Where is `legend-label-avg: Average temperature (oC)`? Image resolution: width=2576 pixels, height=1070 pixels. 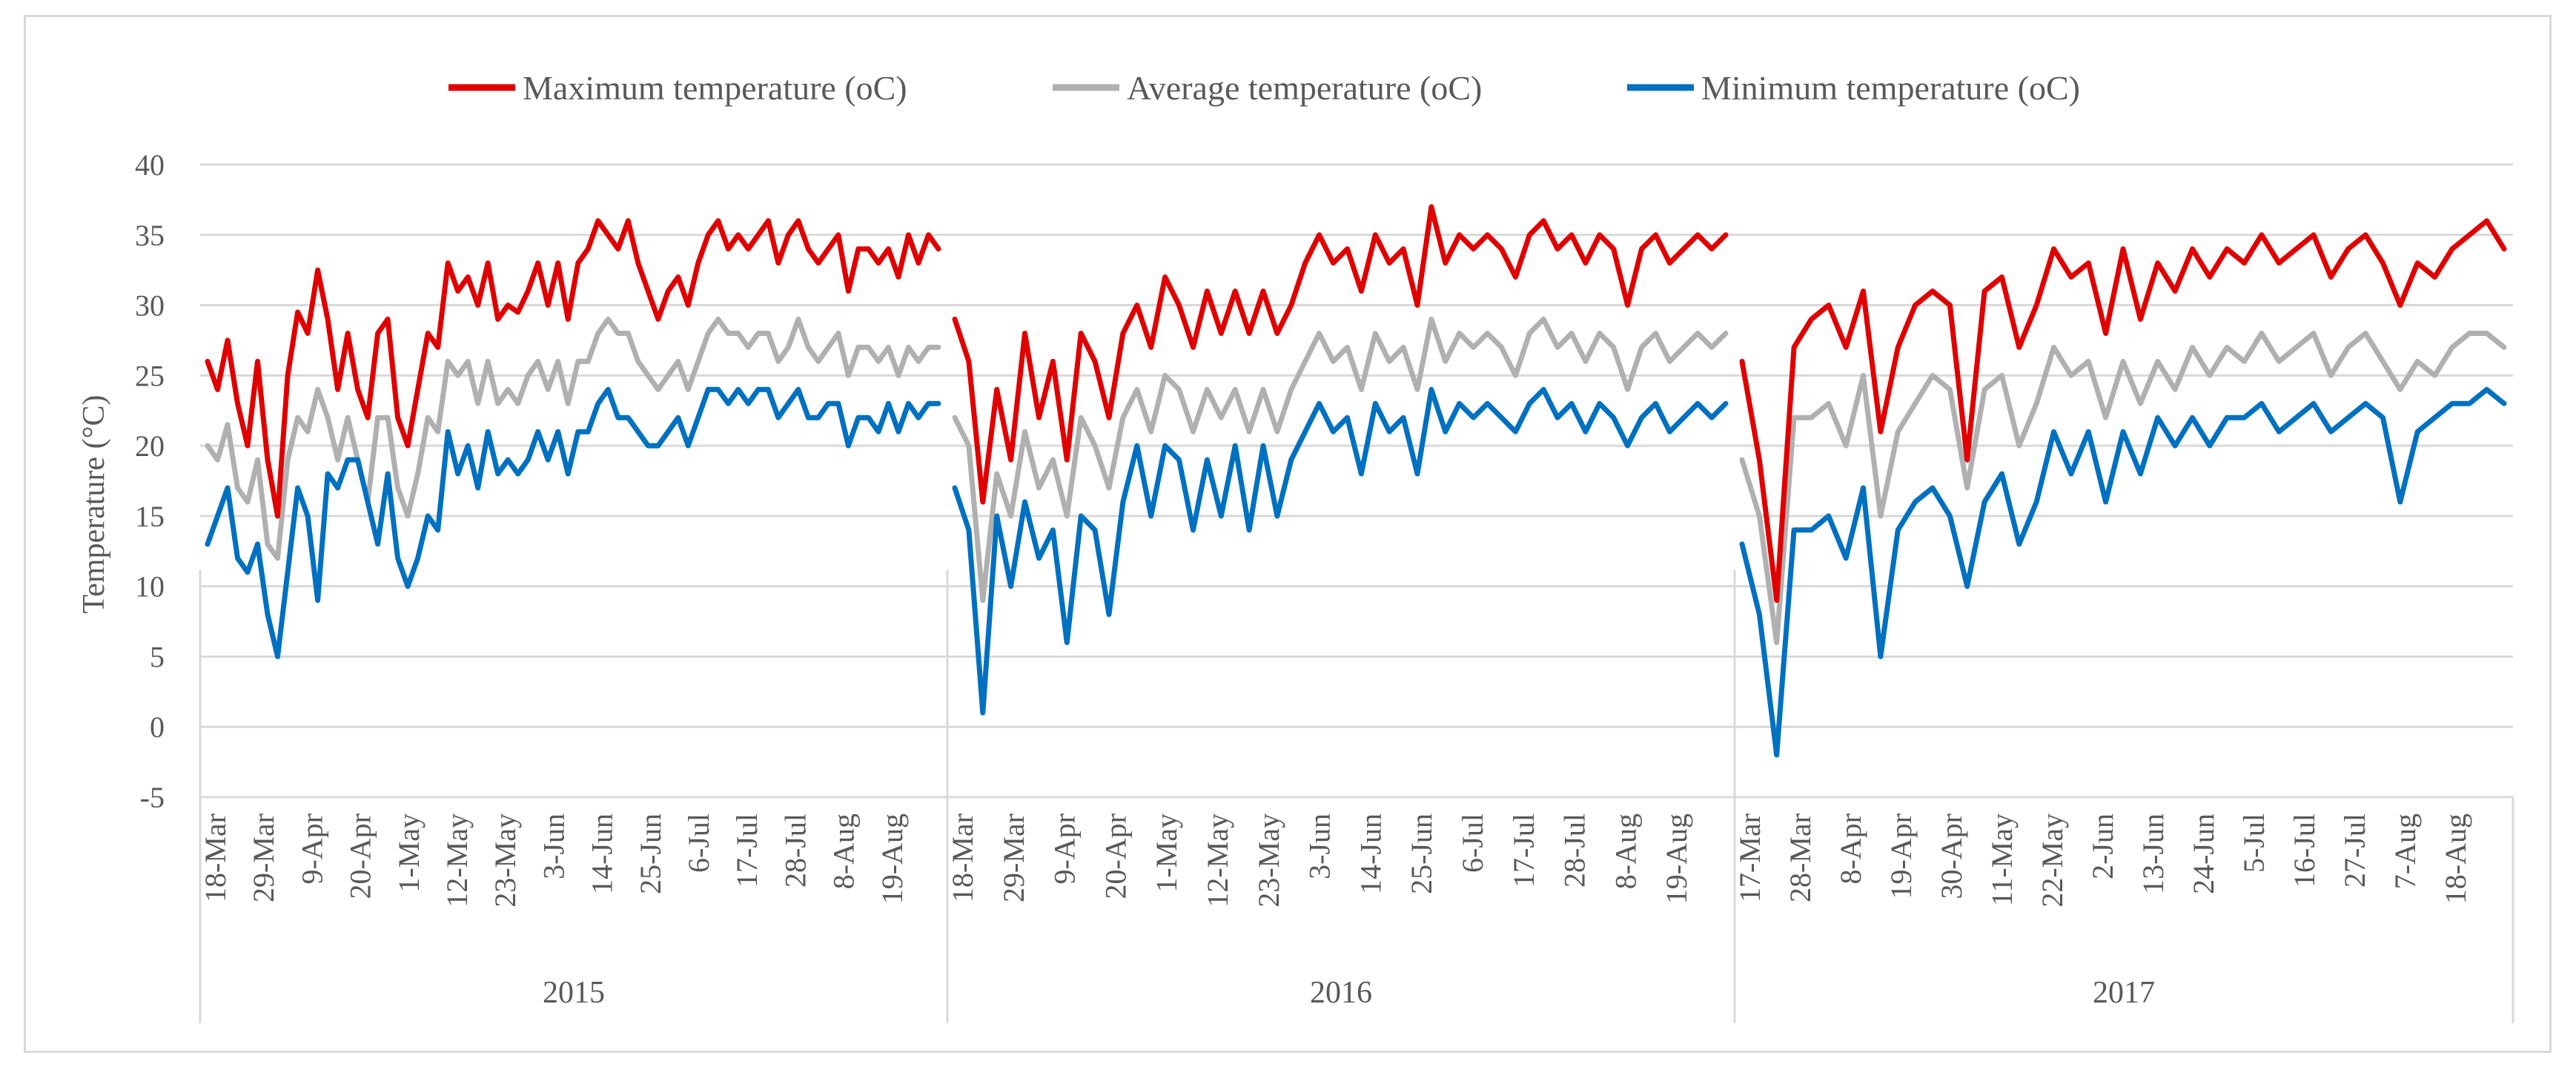
legend-label-avg: Average temperature (oC) is located at coordinates (1304, 88).